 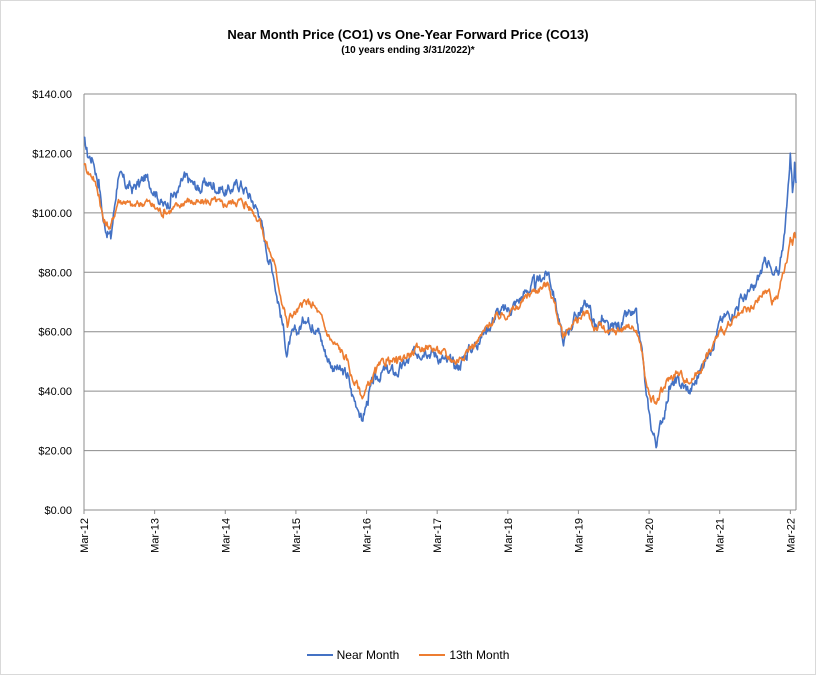 What do you see at coordinates (226, 535) in the screenshot?
I see `x-tick-label: Mar-14` at bounding box center [226, 535].